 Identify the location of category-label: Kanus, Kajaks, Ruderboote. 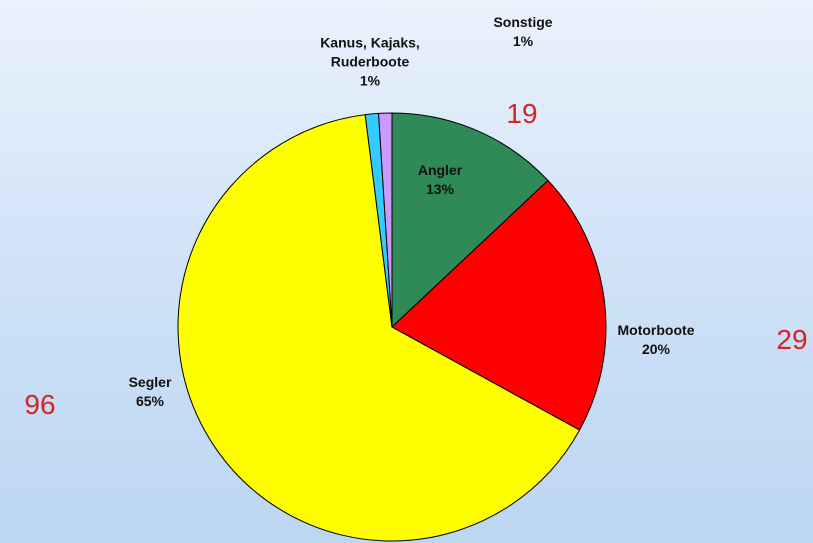
(370, 52).